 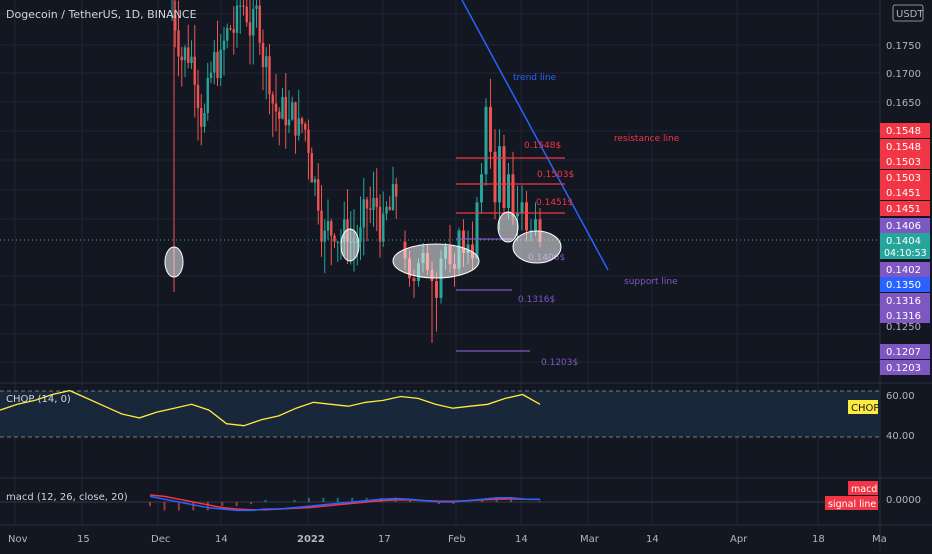 What do you see at coordinates (559, 363) in the screenshot?
I see `level-label: 0.1203$` at bounding box center [559, 363].